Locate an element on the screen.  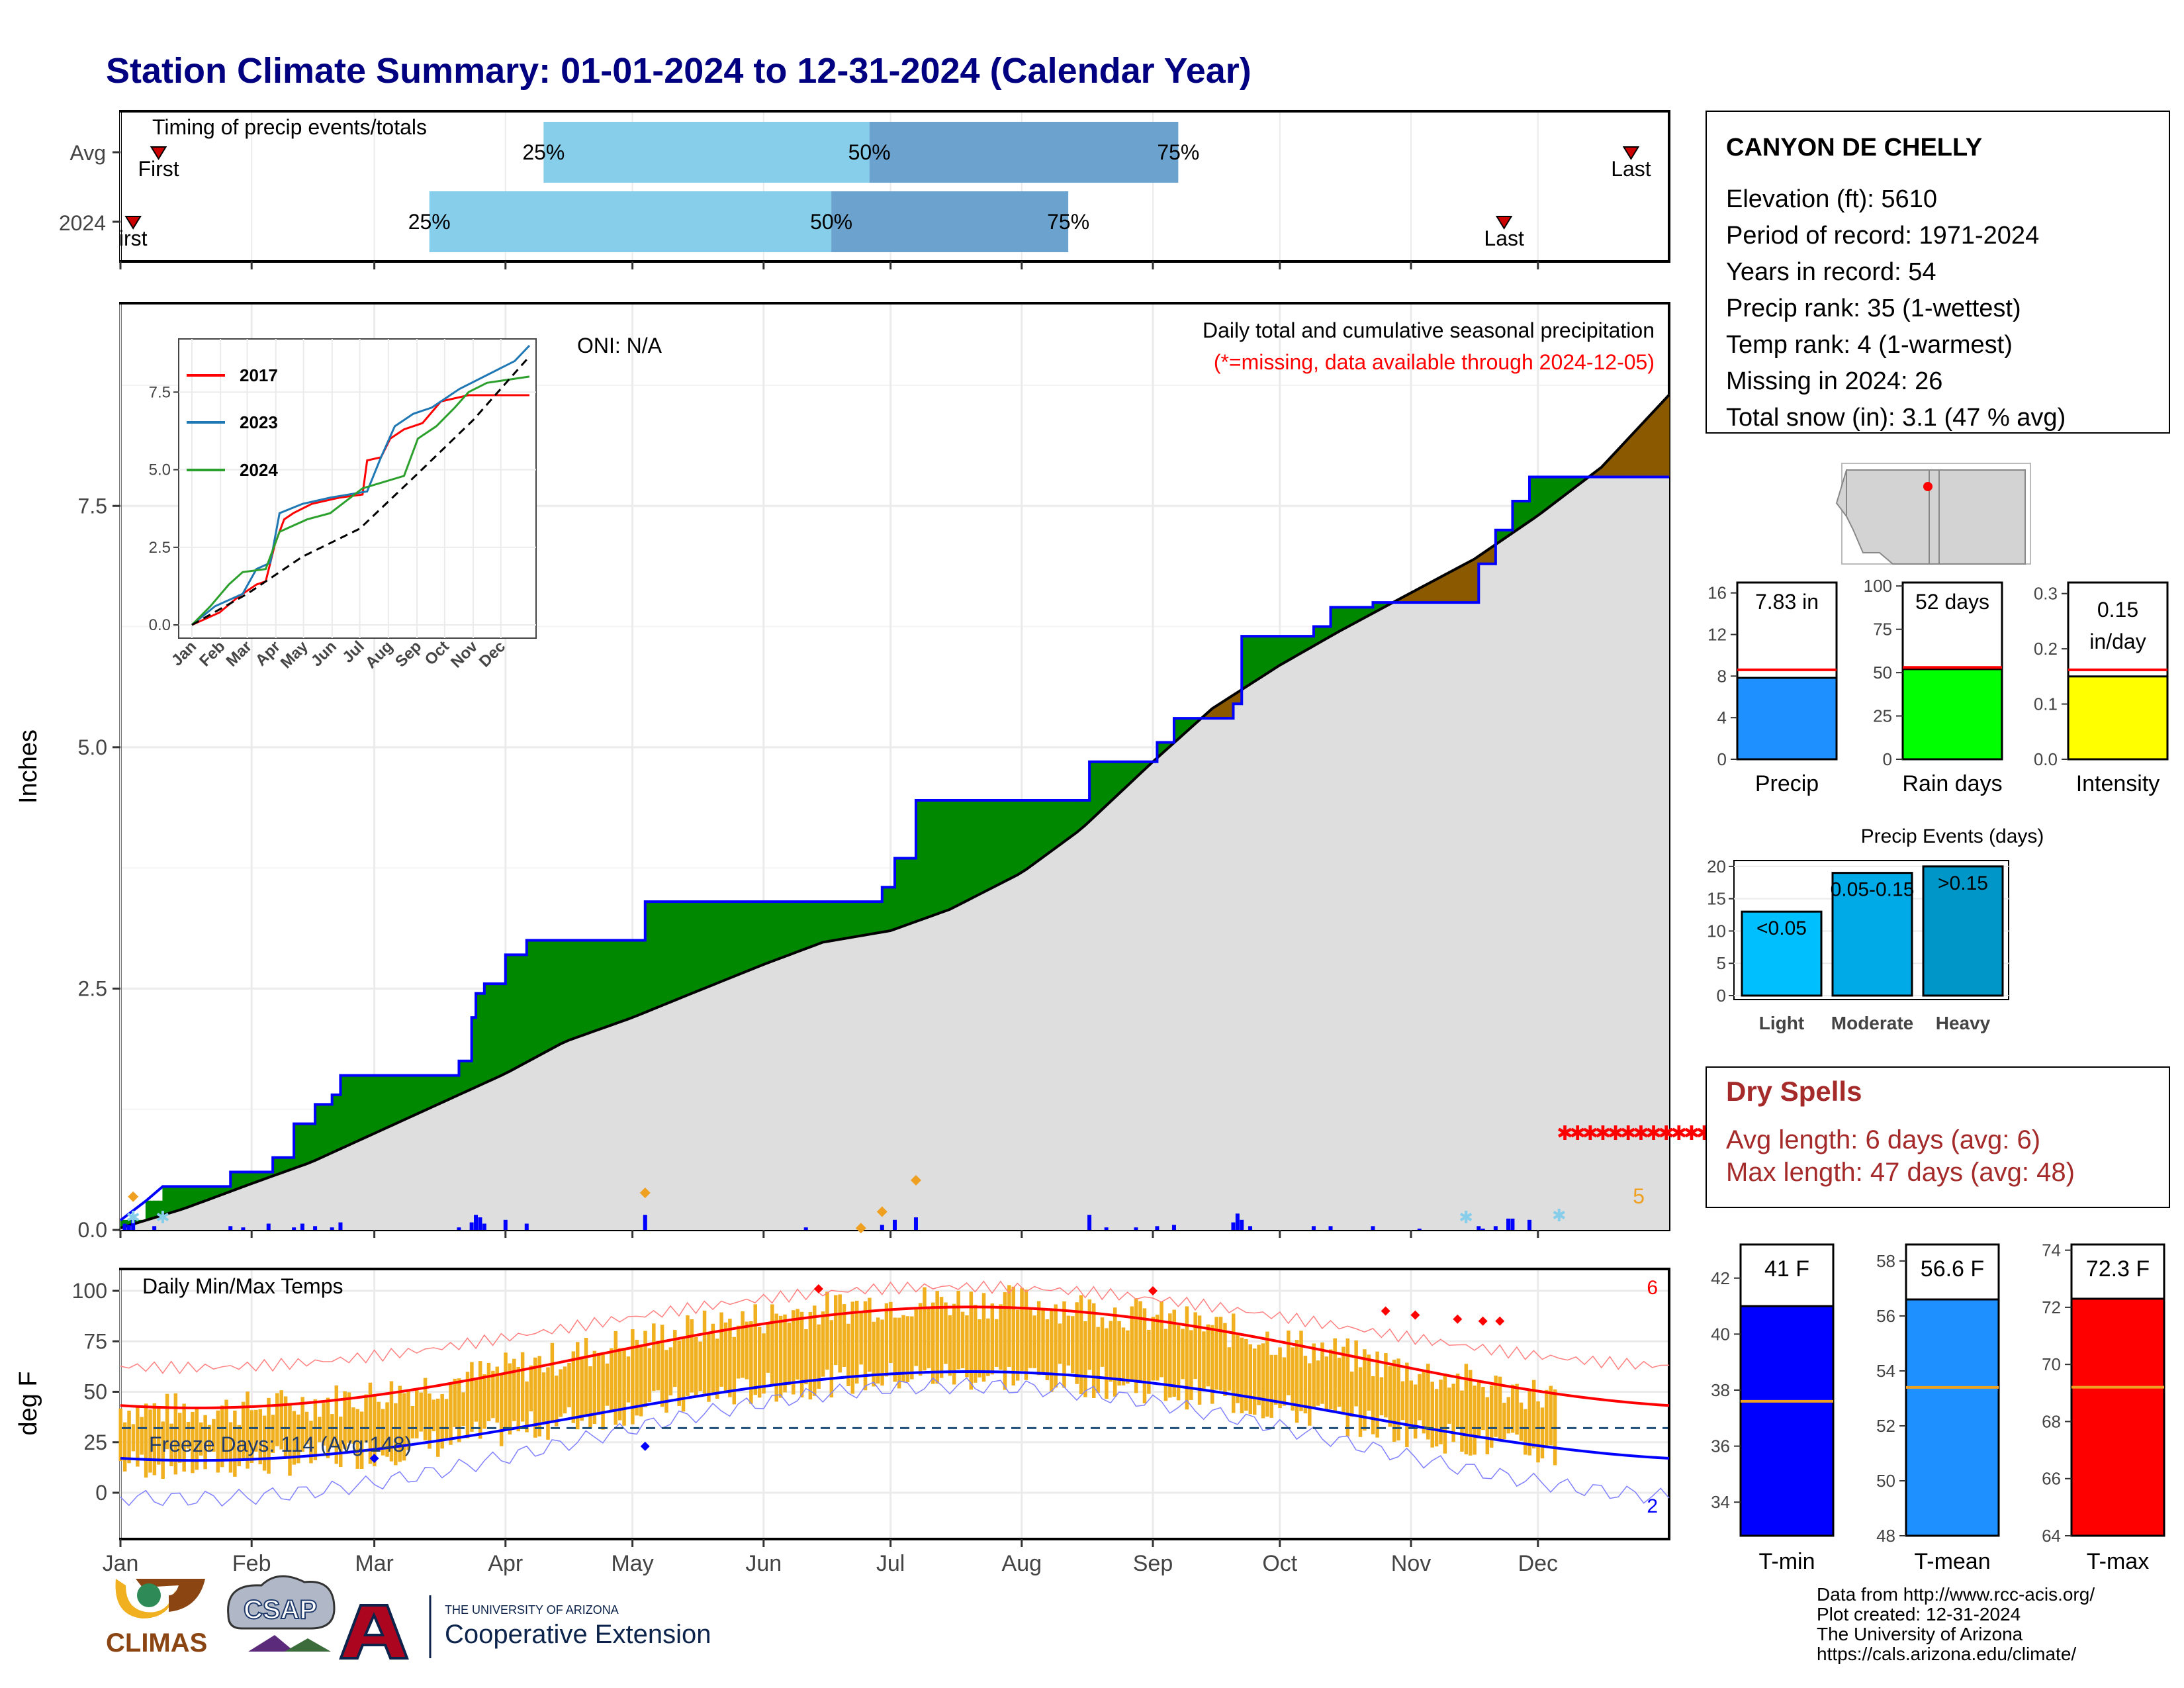
temp-bar-tick: 54 is located at coordinates (1885, 1371).